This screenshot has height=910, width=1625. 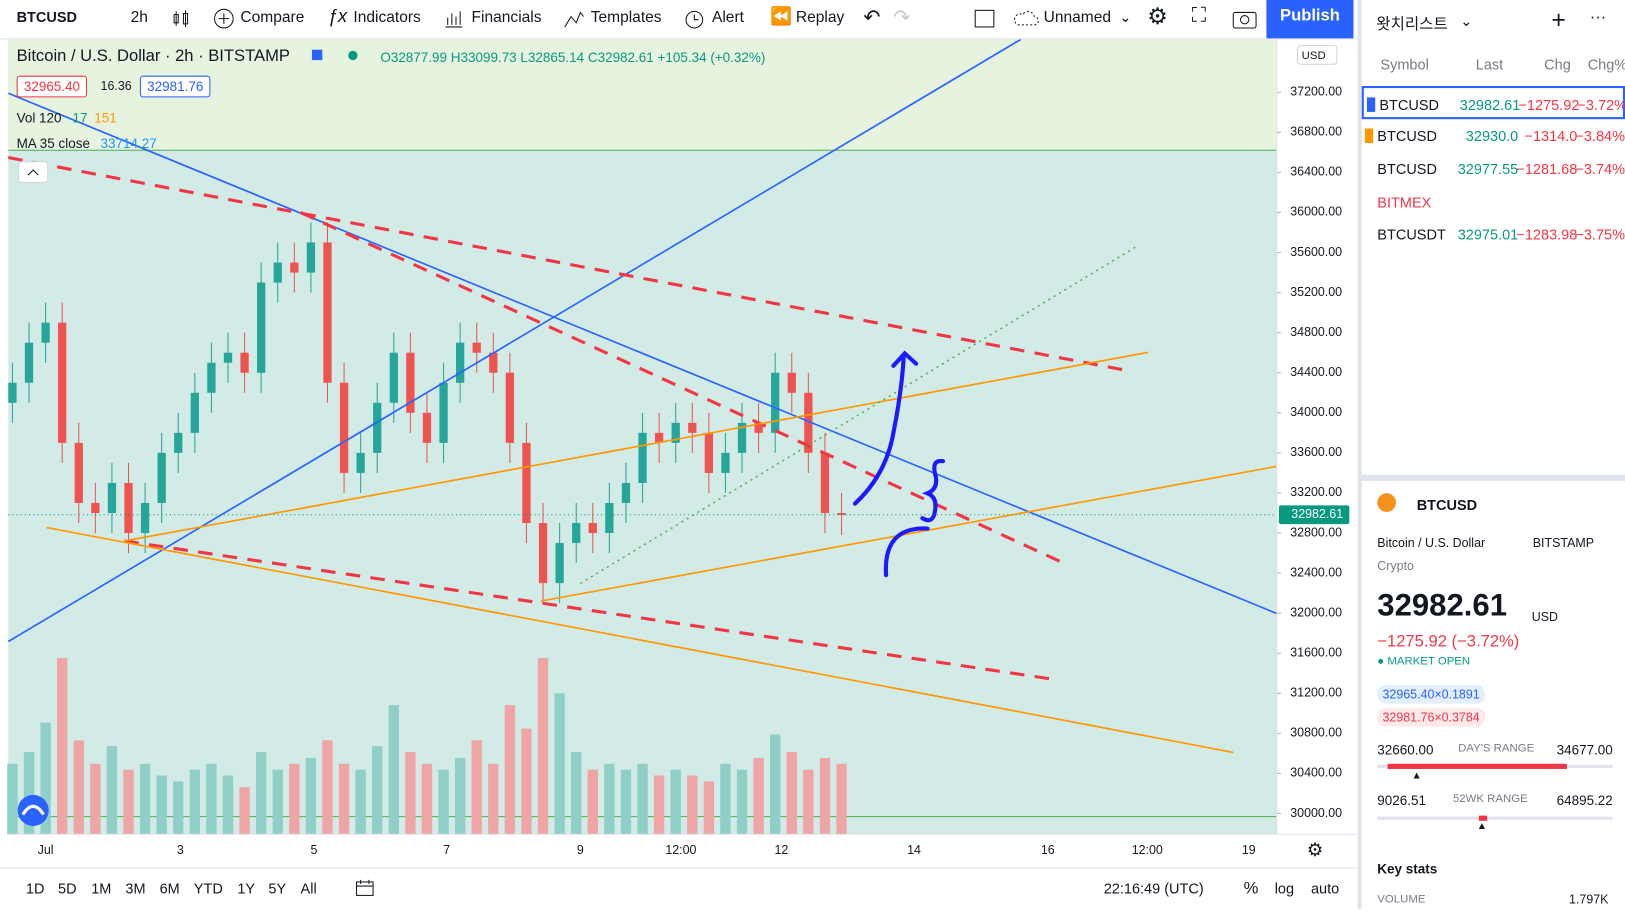 What do you see at coordinates (1598, 17) in the screenshot?
I see `more-button: ···` at bounding box center [1598, 17].